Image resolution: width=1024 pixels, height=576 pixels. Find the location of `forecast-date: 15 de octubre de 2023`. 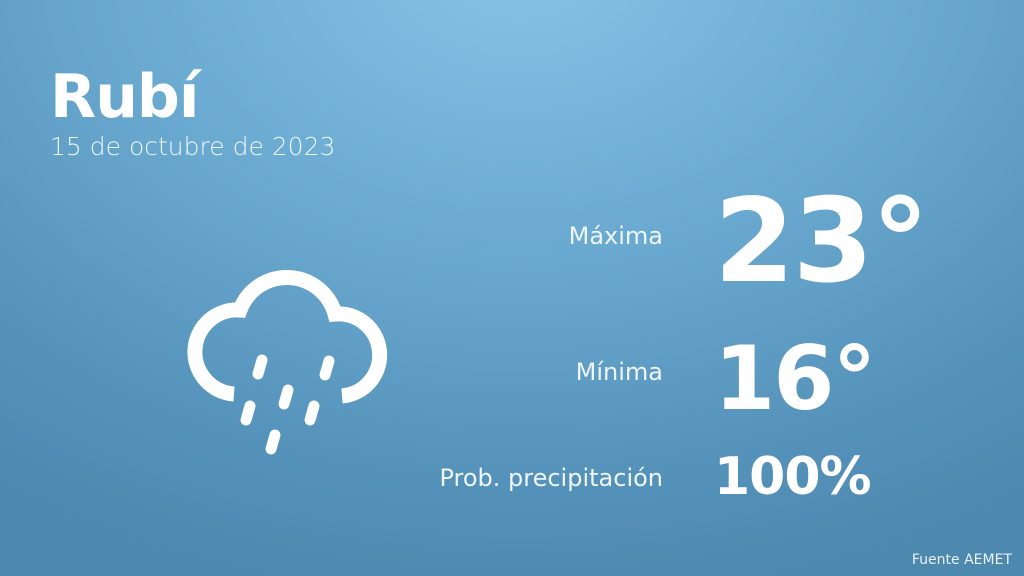

forecast-date: 15 de octubre de 2023 is located at coordinates (193, 146).